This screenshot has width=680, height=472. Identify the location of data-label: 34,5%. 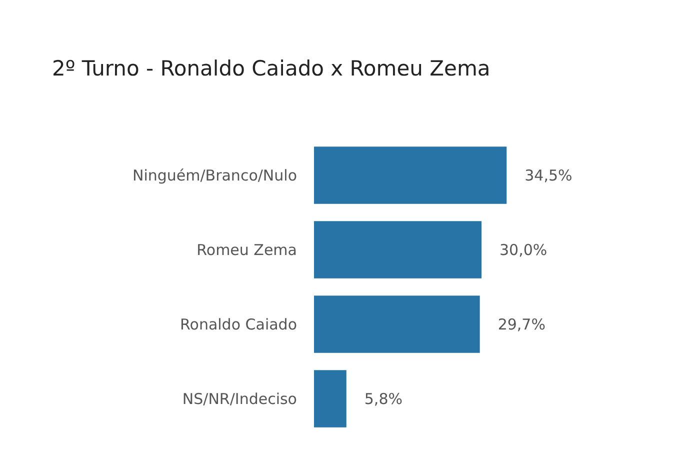
(541, 175).